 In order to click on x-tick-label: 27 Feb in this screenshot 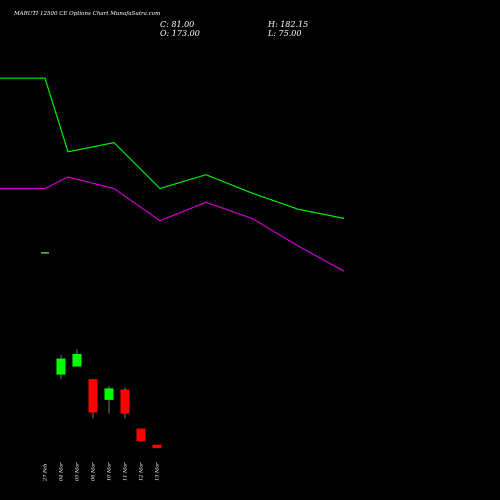, I will do `click(46, 473)`.